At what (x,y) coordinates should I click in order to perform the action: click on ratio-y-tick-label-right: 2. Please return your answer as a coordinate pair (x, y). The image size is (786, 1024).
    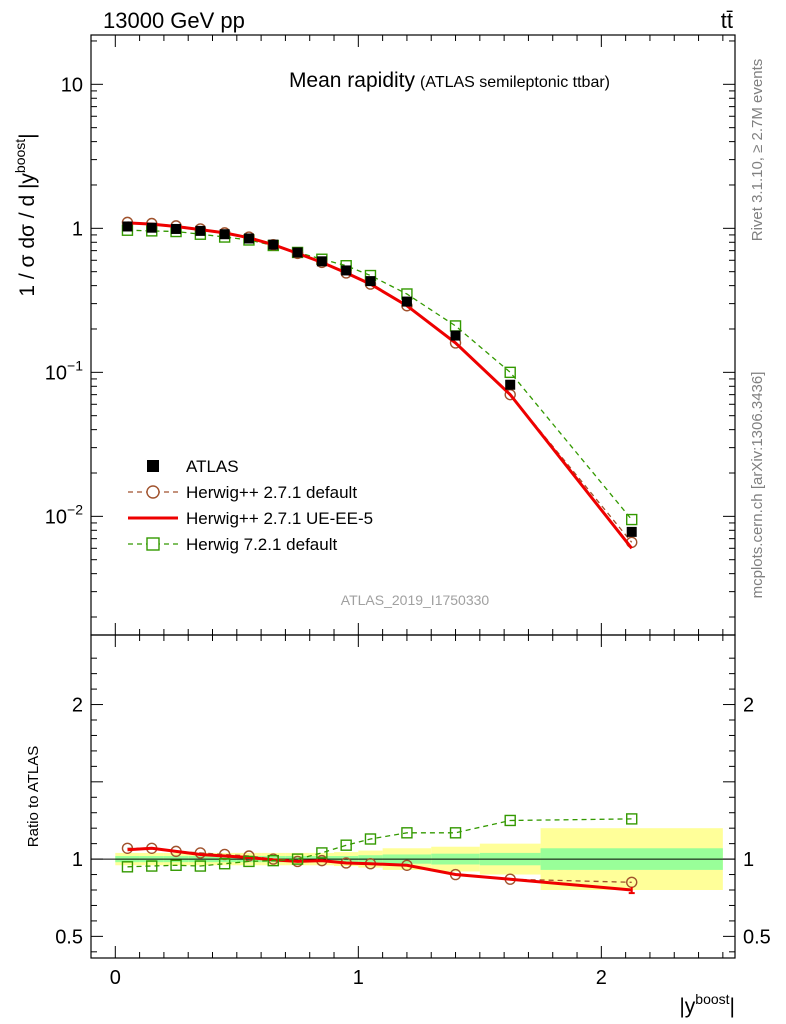
    Looking at the image, I should click on (748, 706).